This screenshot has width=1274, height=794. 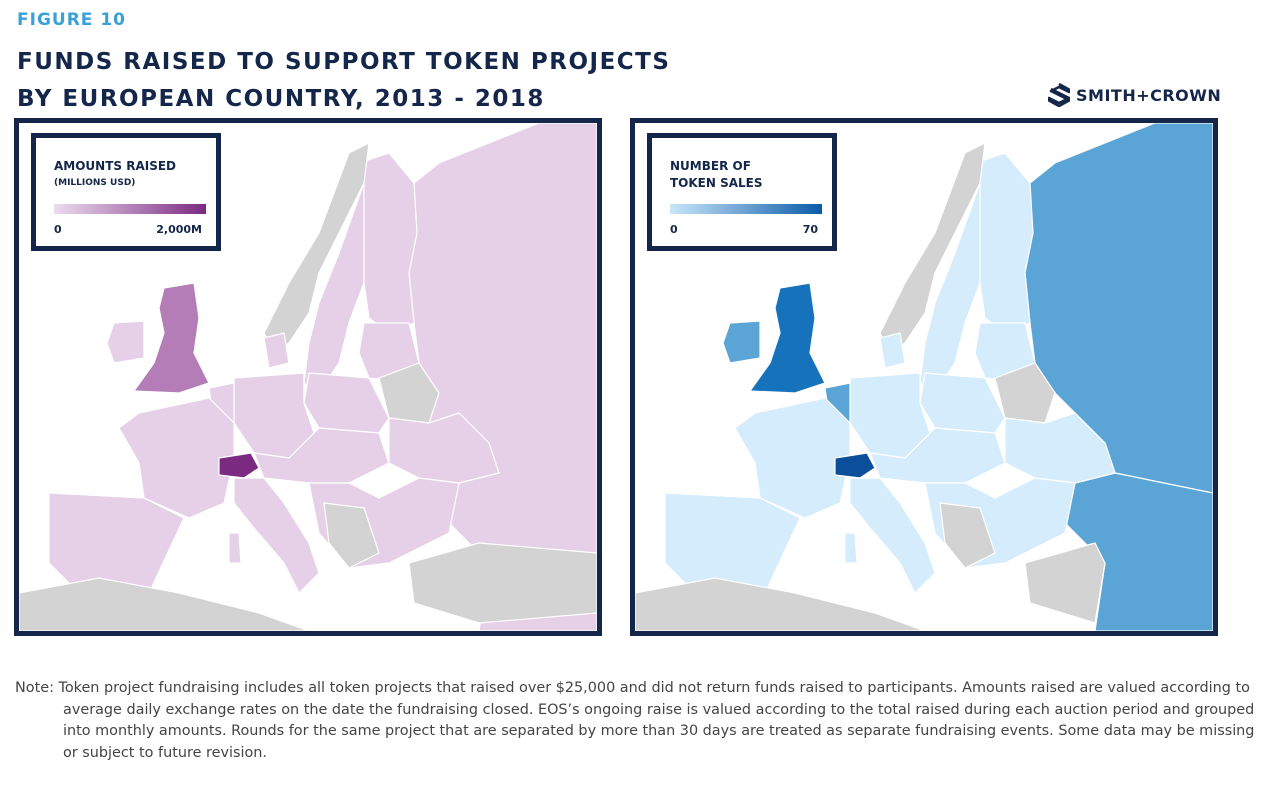 What do you see at coordinates (716, 175) in the screenshot?
I see `legend-title: NUMBER OF TOKEN SALES` at bounding box center [716, 175].